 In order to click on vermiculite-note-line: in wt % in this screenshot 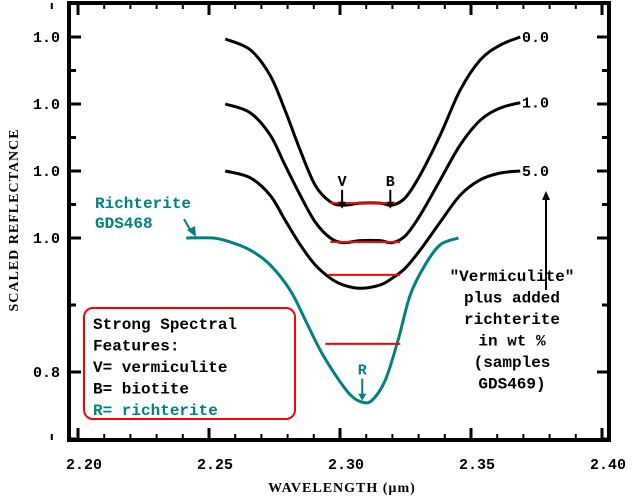, I will do `click(512, 342)`.